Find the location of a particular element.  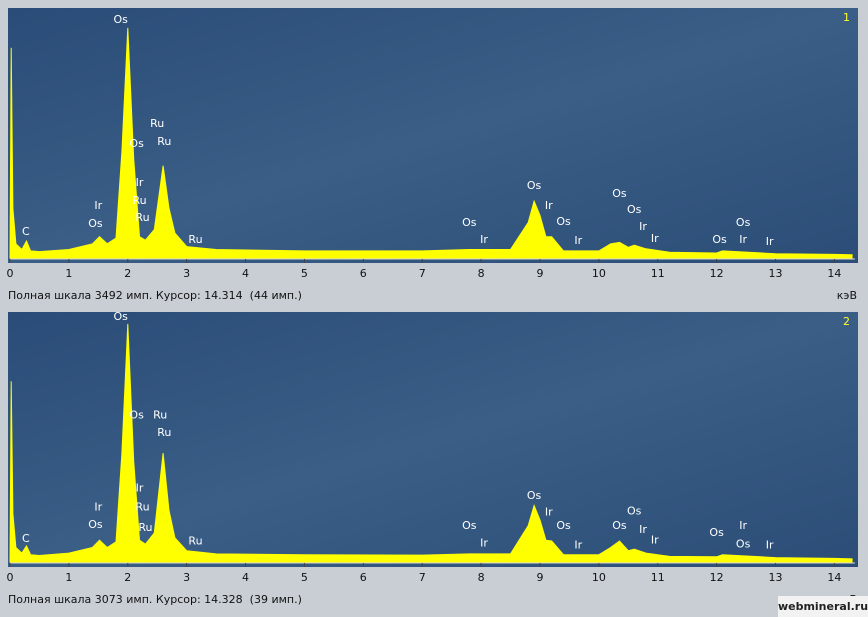

watermark: webmineral.ru is located at coordinates (823, 606).